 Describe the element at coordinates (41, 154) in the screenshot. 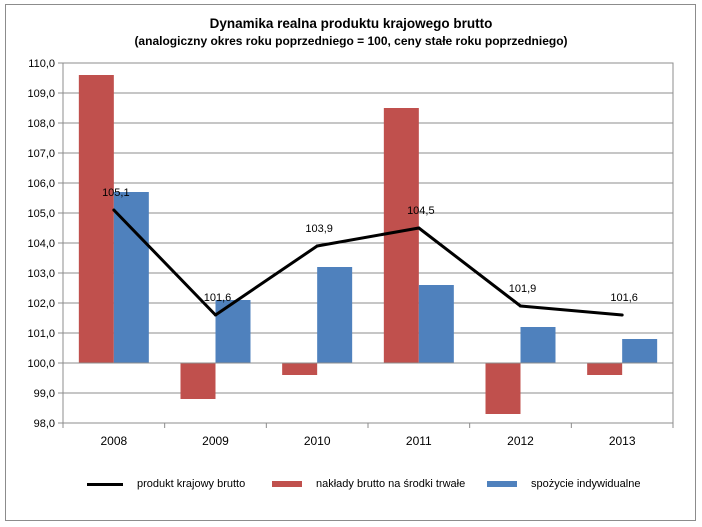

I see `y-tick-label: 107,0` at that location.